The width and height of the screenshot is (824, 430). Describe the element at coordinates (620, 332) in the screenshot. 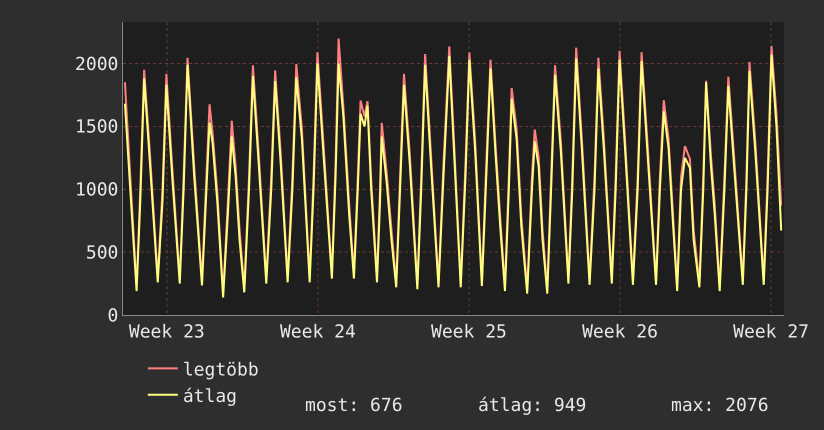

I see `x-tick-label: Week 26` at that location.